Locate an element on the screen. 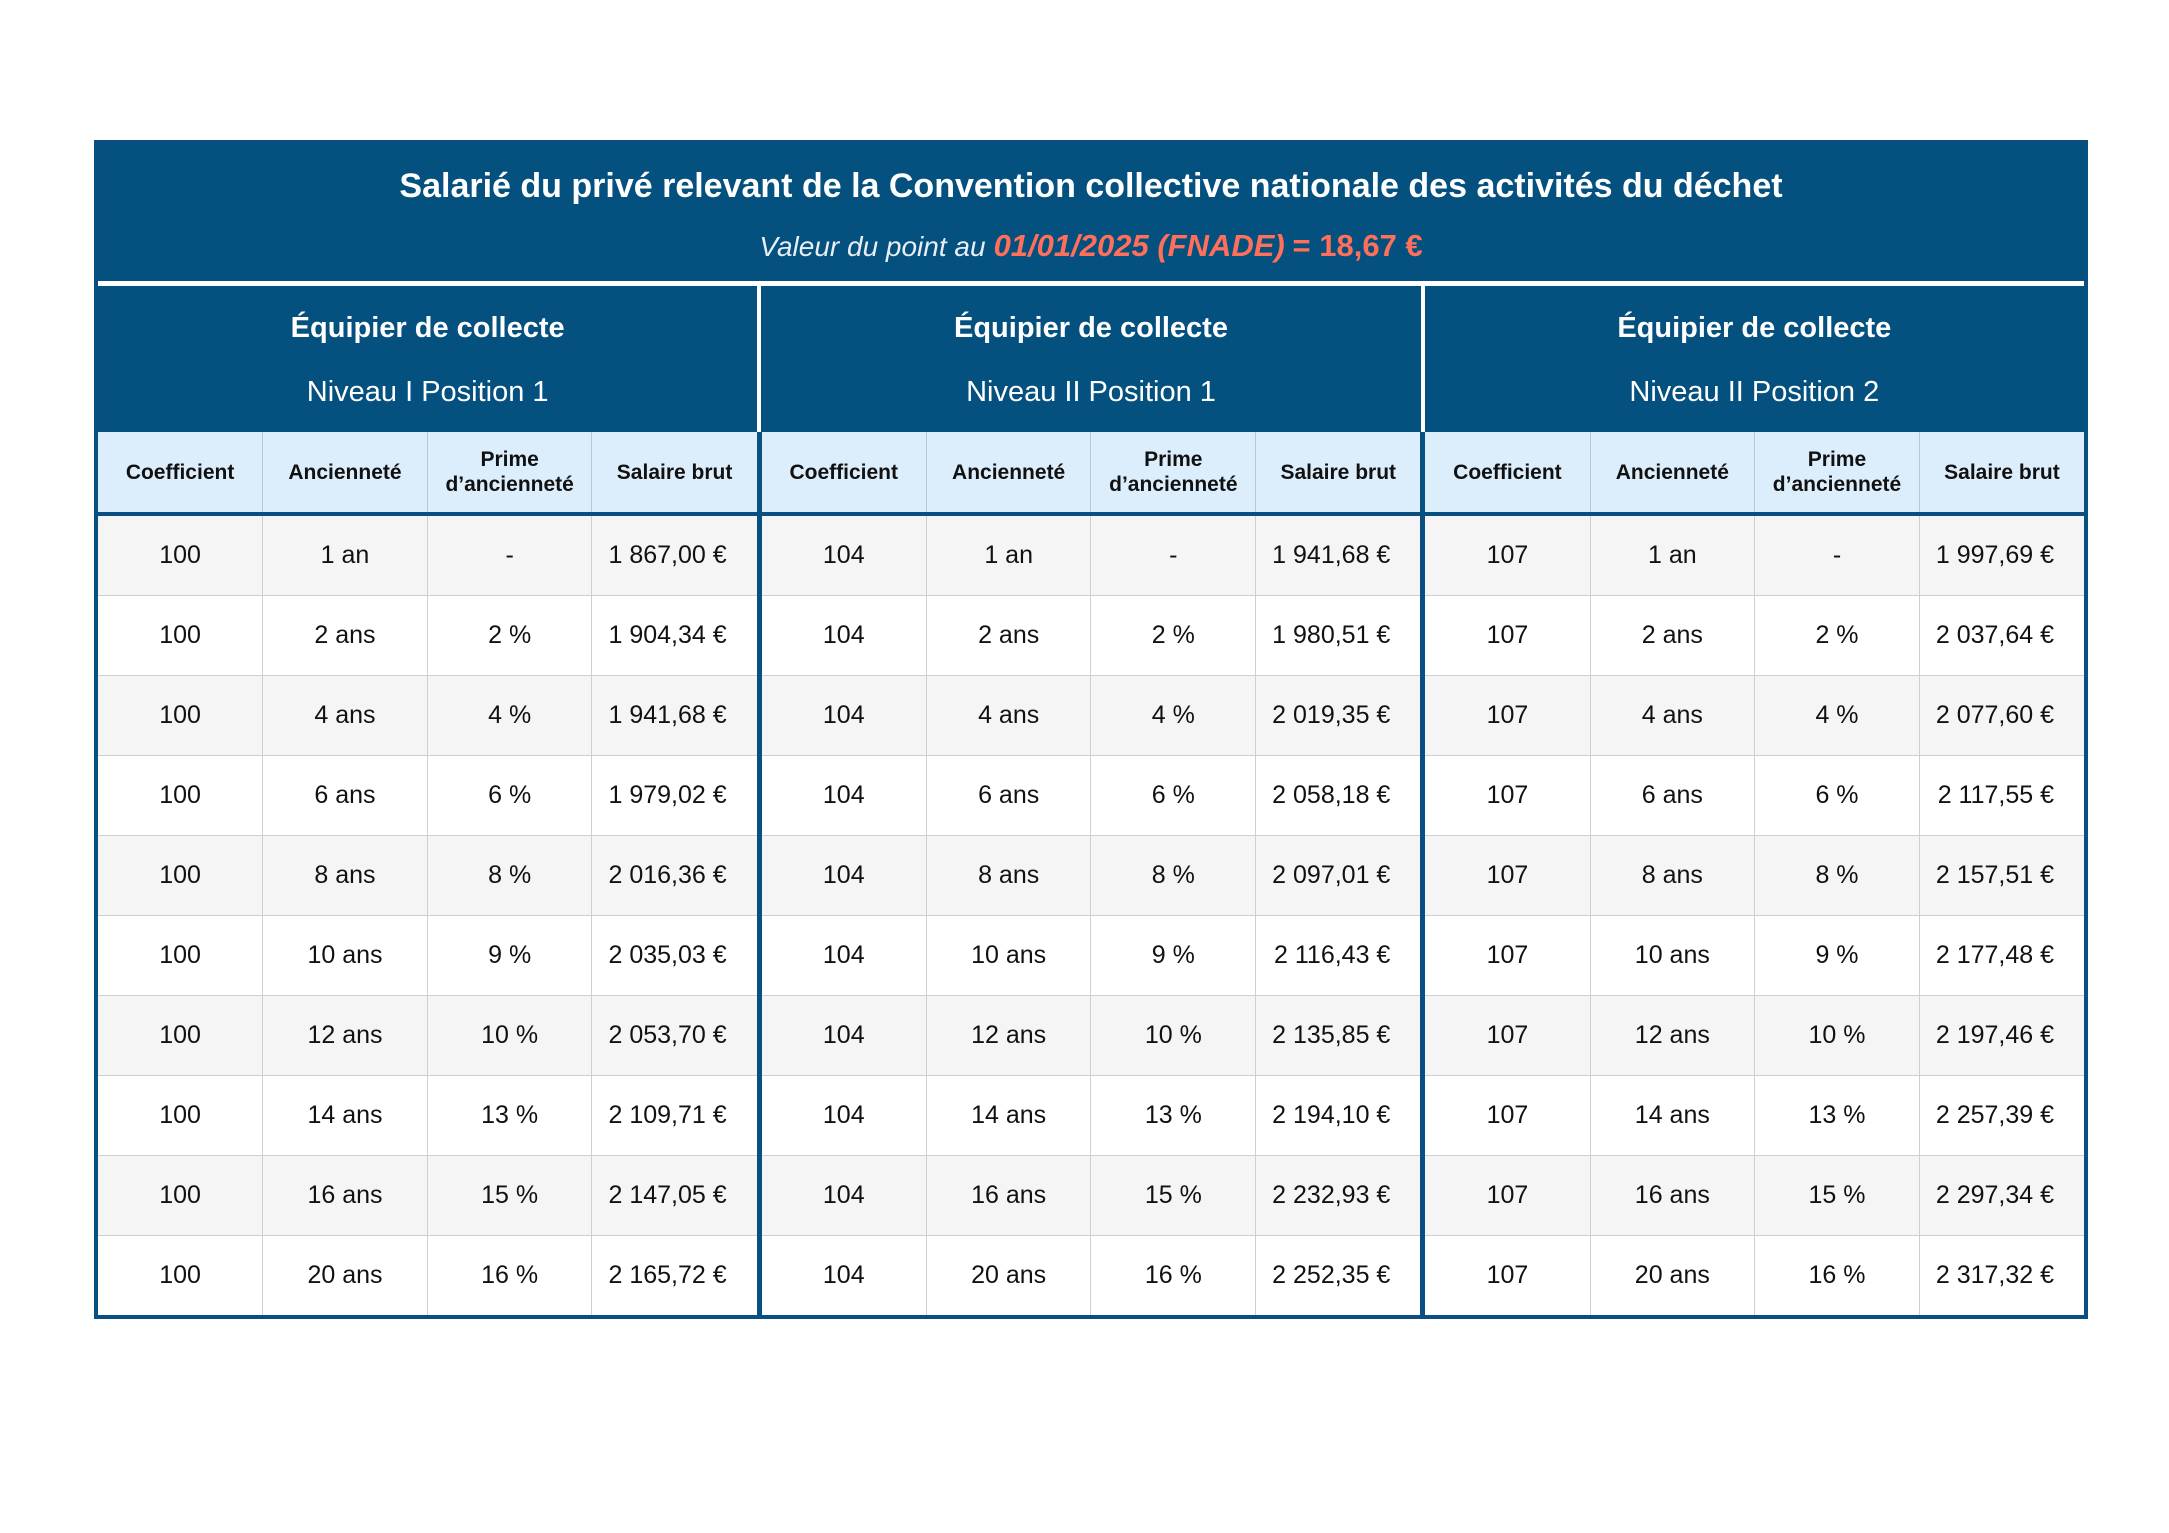  table-row: 104 12 ans 10 % 2 135,85 € is located at coordinates (1091, 1035).